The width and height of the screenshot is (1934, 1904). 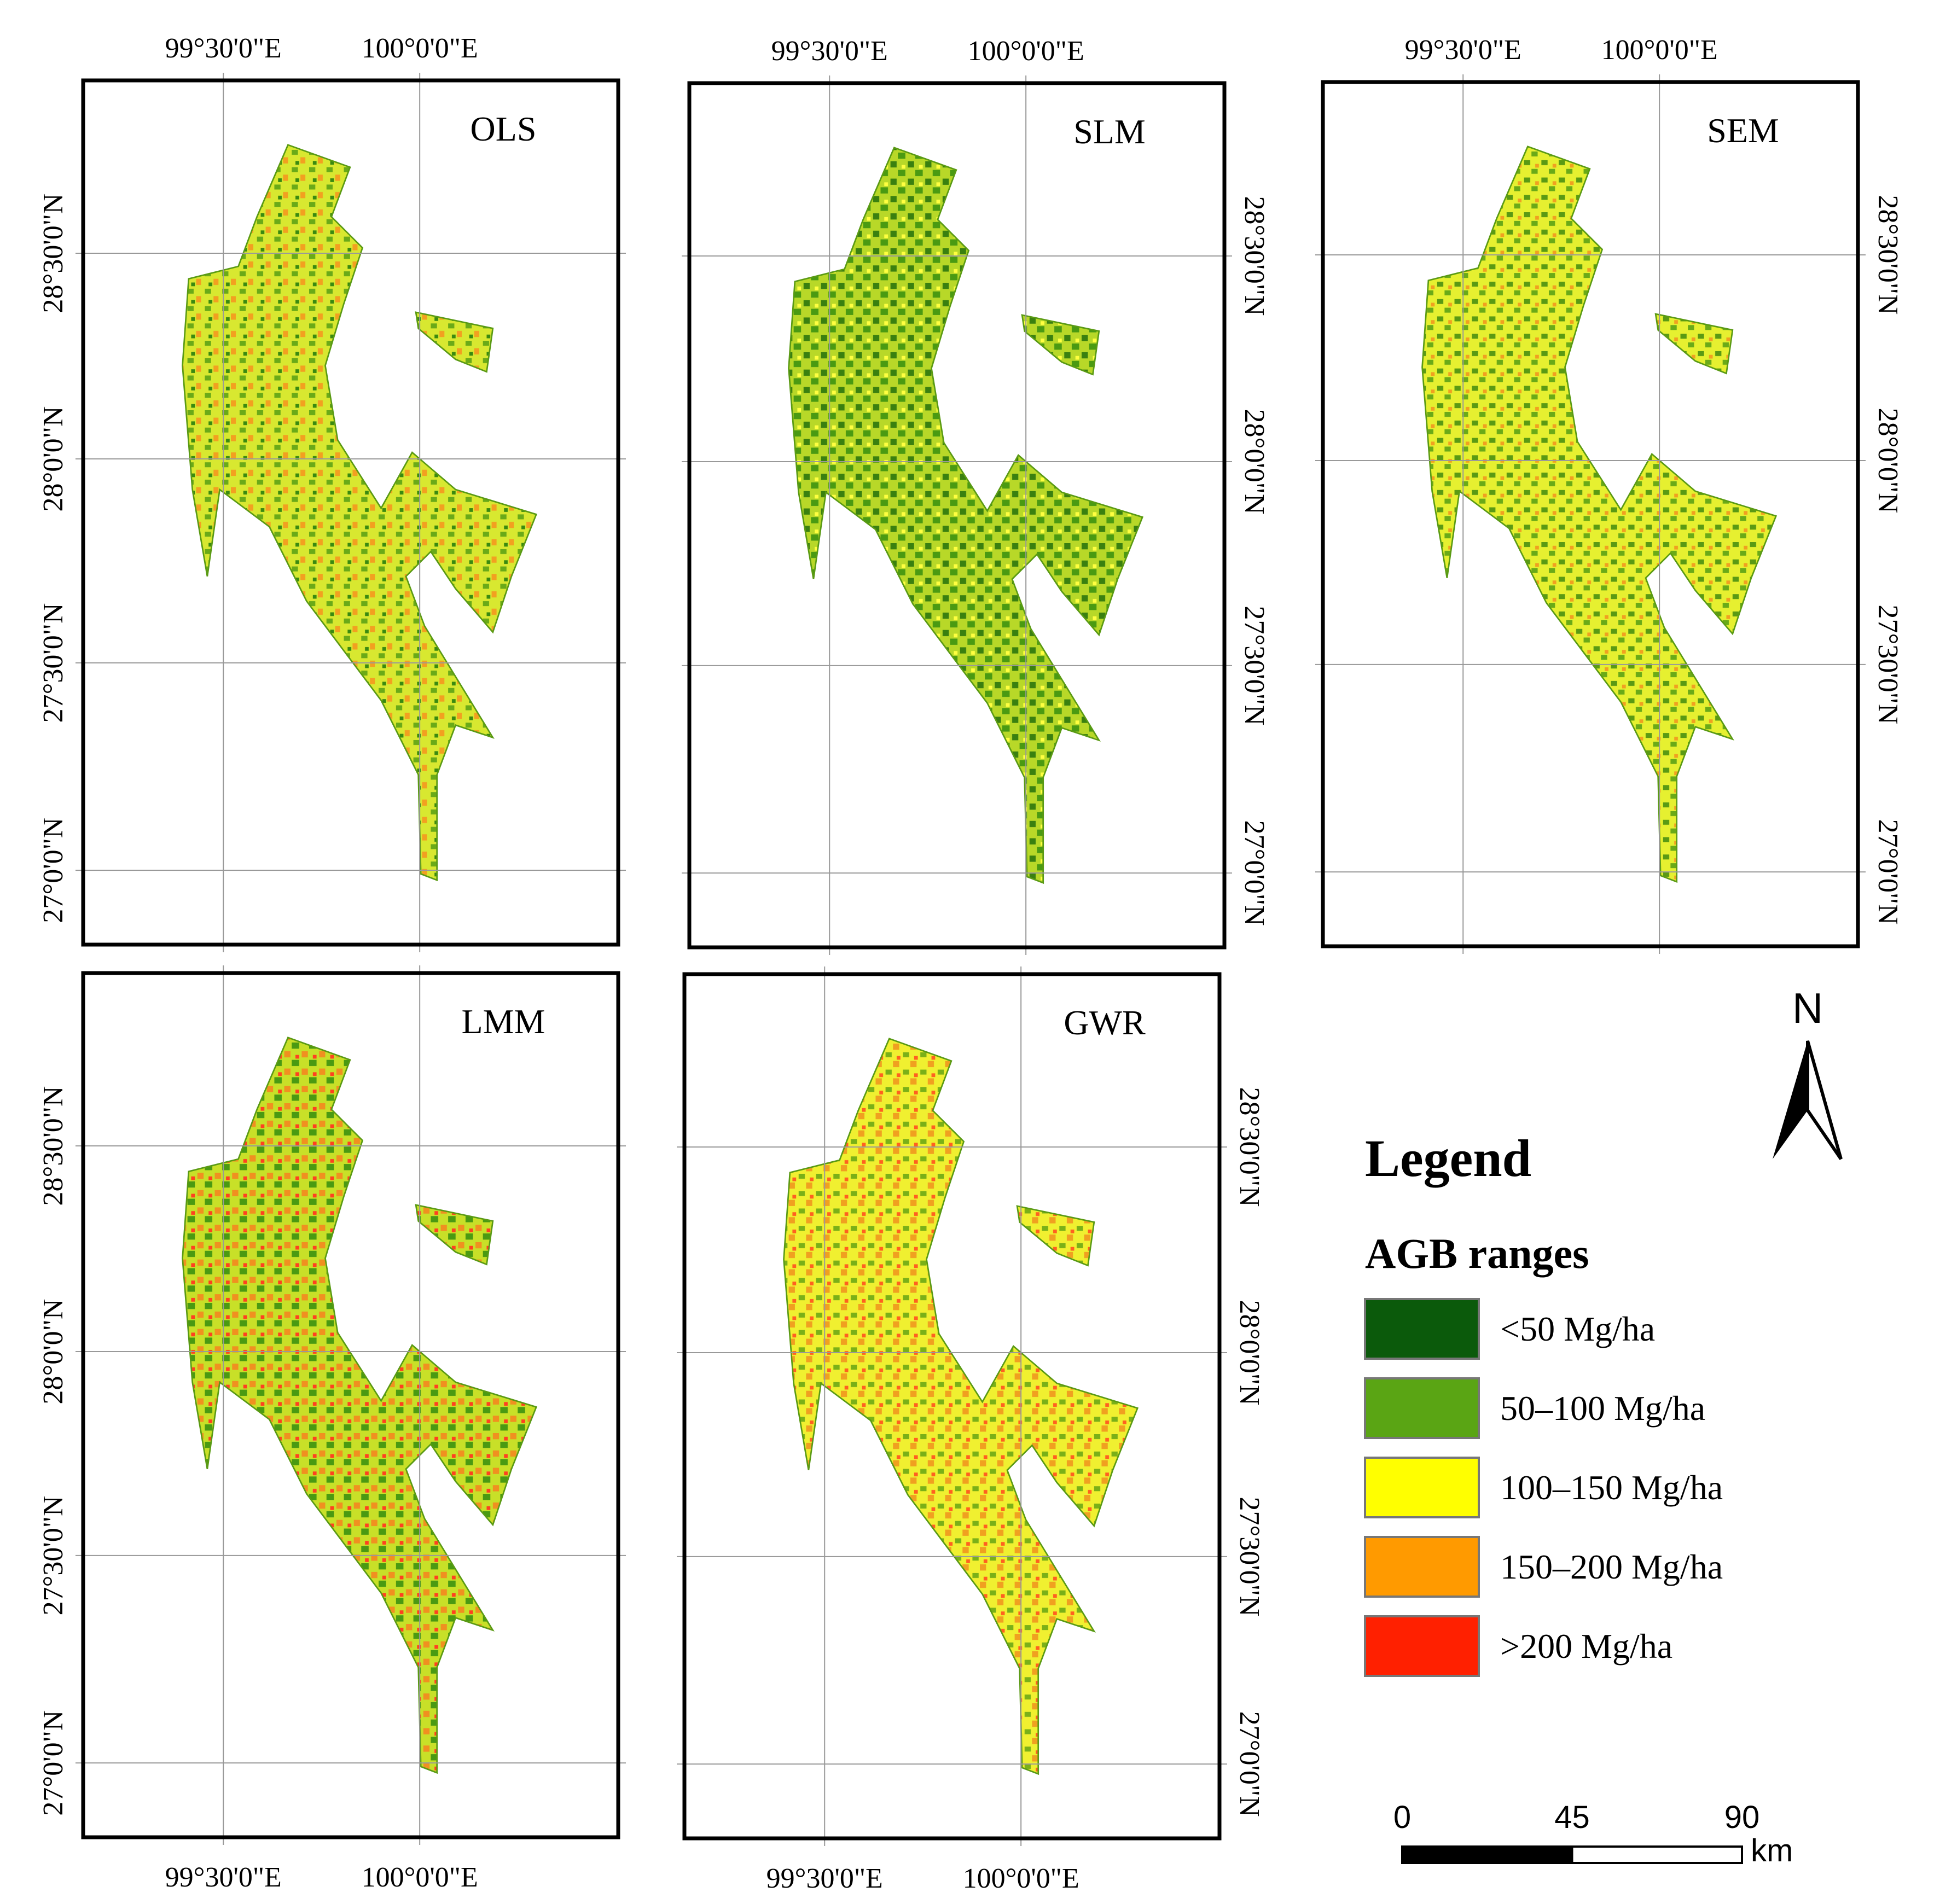 What do you see at coordinates (1743, 130) in the screenshot?
I see `panel-title: SEM` at bounding box center [1743, 130].